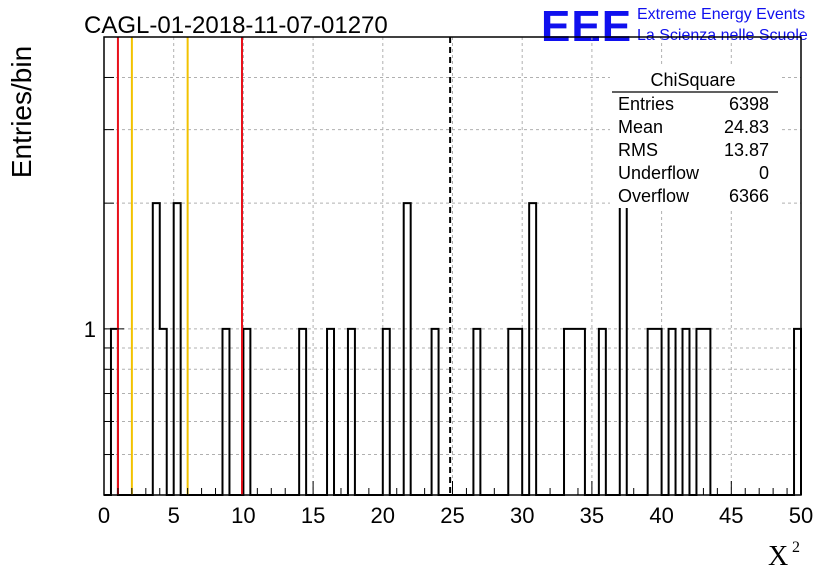  Describe the element at coordinates (104, 515) in the screenshot. I see `x-tick-label: 0` at that location.